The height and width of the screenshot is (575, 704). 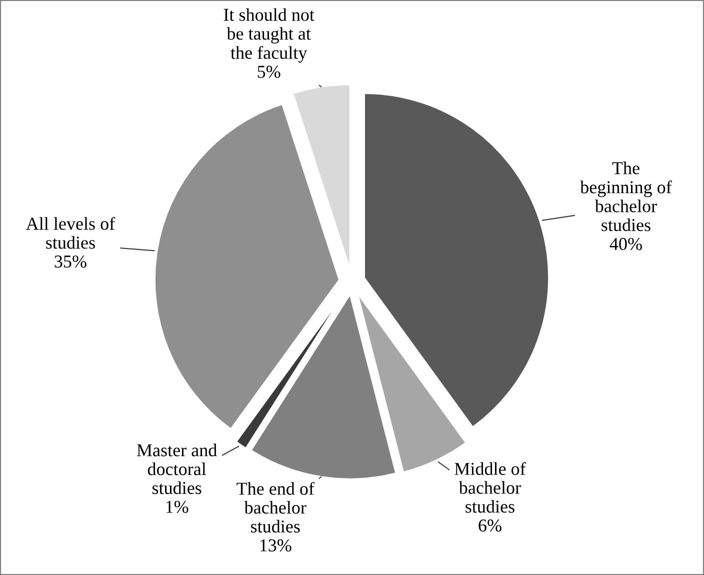 What do you see at coordinates (276, 545) in the screenshot?
I see `data-label: 13%` at bounding box center [276, 545].